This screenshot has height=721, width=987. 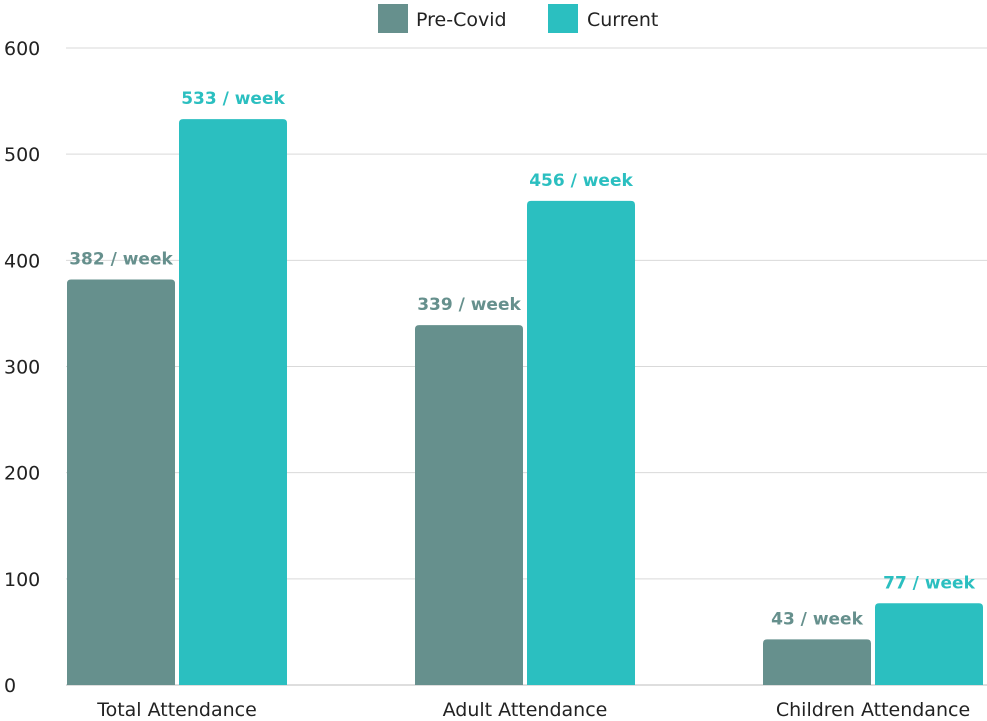 What do you see at coordinates (817, 619) in the screenshot?
I see `data-label: 43 / week` at bounding box center [817, 619].